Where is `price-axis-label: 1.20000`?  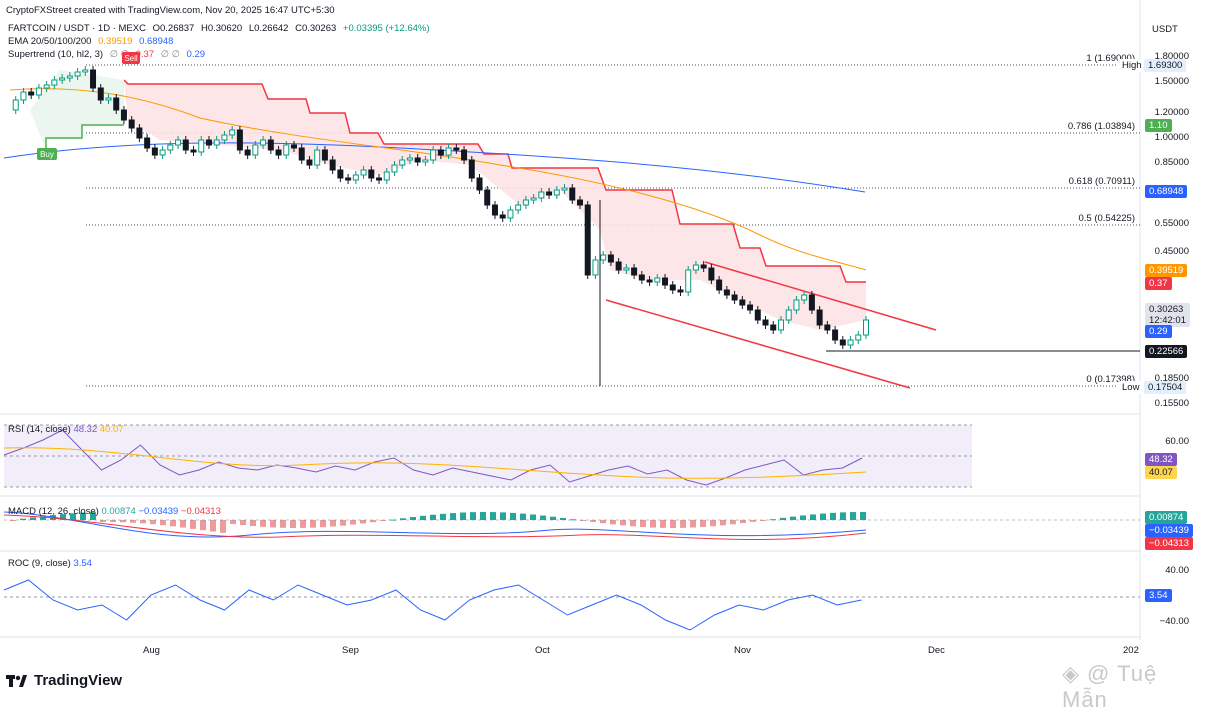
price-axis-label: 1.20000 is located at coordinates (1171, 112).